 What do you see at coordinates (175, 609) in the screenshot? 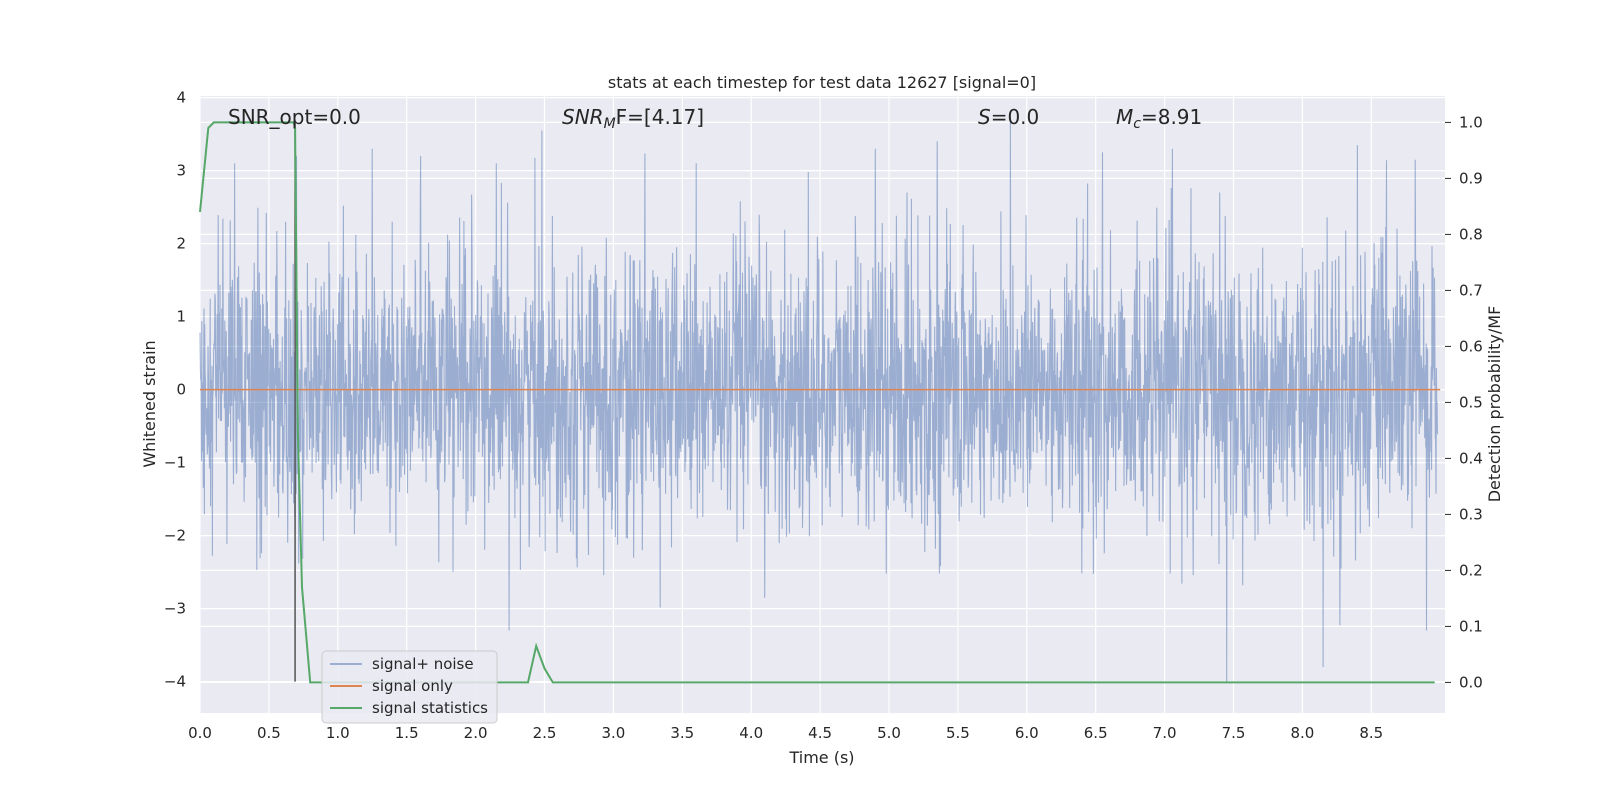
I see `y-tick-label: −3` at bounding box center [175, 609].